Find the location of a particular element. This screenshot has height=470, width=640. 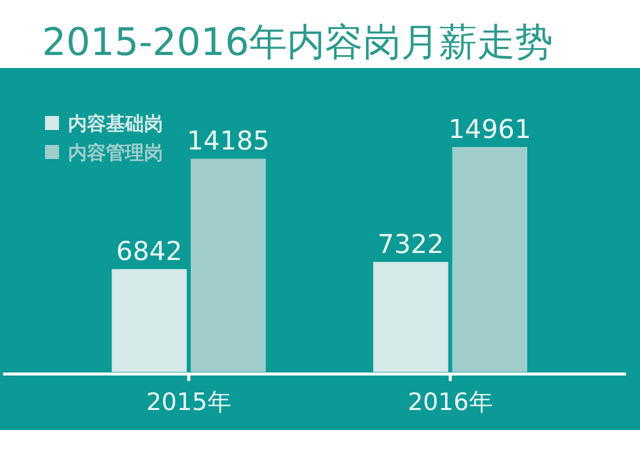

legend-label: 内容管理岗 is located at coordinates (115, 153).